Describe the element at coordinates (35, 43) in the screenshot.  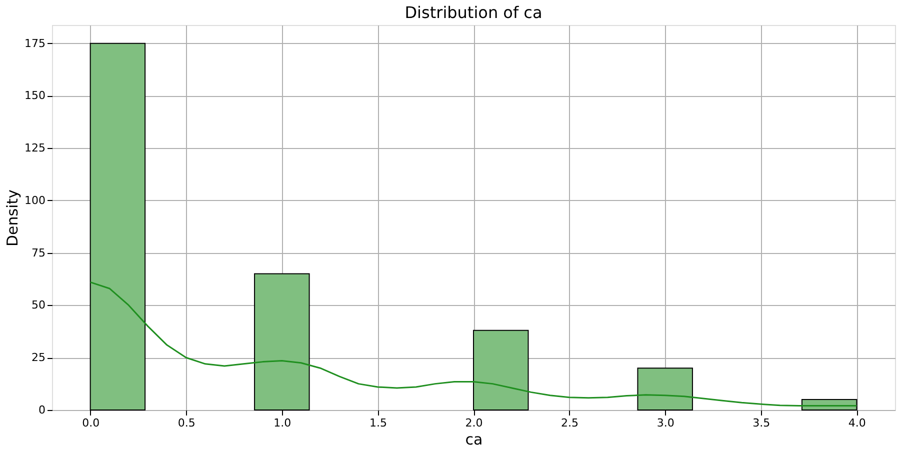
I see `y-tick-label: 175` at that location.